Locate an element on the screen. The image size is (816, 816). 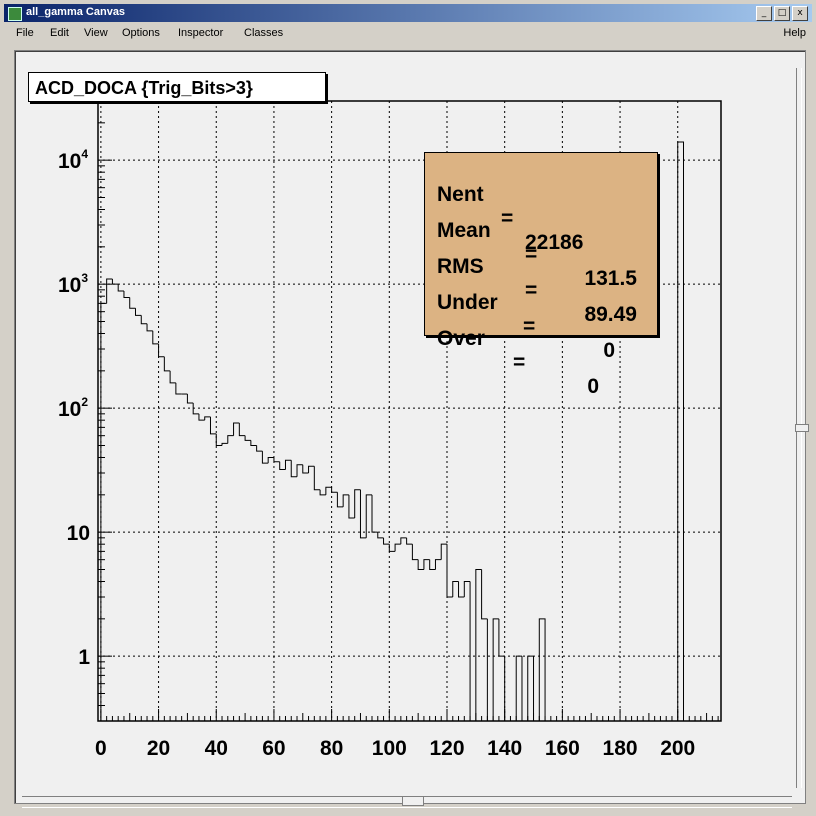
rms-equals: = is located at coordinates (531, 290).